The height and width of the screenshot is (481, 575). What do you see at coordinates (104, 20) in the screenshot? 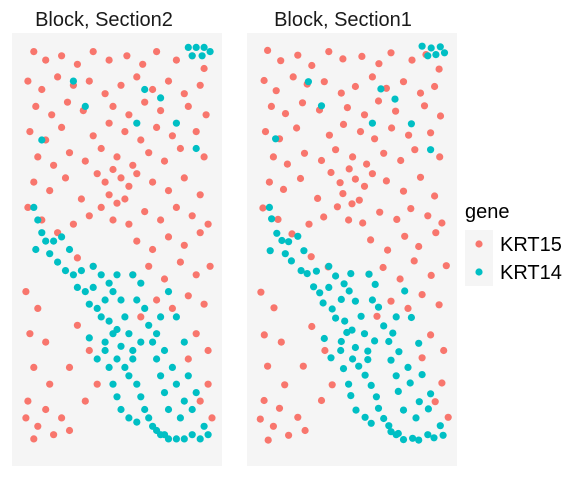
I see `facet-title-1: Block, Section2` at bounding box center [104, 20].